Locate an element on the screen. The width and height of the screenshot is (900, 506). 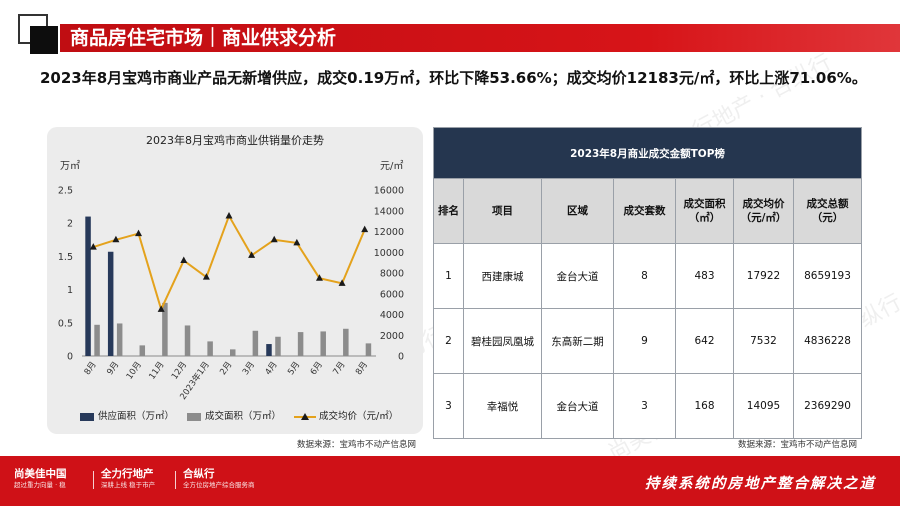
legend-swatch-deal is located at coordinates (194, 416).